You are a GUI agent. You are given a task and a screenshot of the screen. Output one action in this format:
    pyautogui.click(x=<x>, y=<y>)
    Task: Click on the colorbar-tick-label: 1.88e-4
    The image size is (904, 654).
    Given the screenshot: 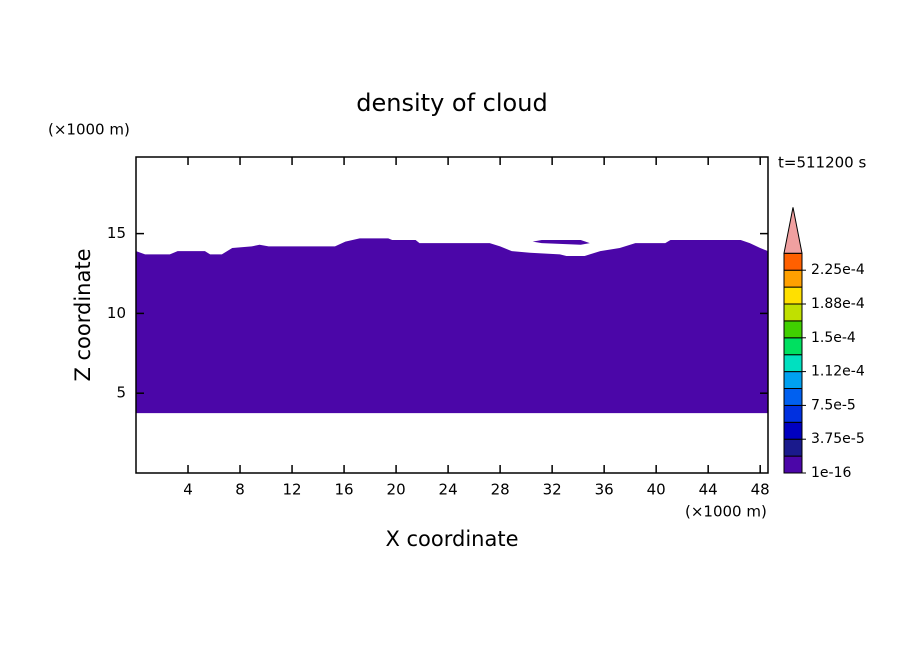 What is the action you would take?
    pyautogui.click(x=838, y=304)
    